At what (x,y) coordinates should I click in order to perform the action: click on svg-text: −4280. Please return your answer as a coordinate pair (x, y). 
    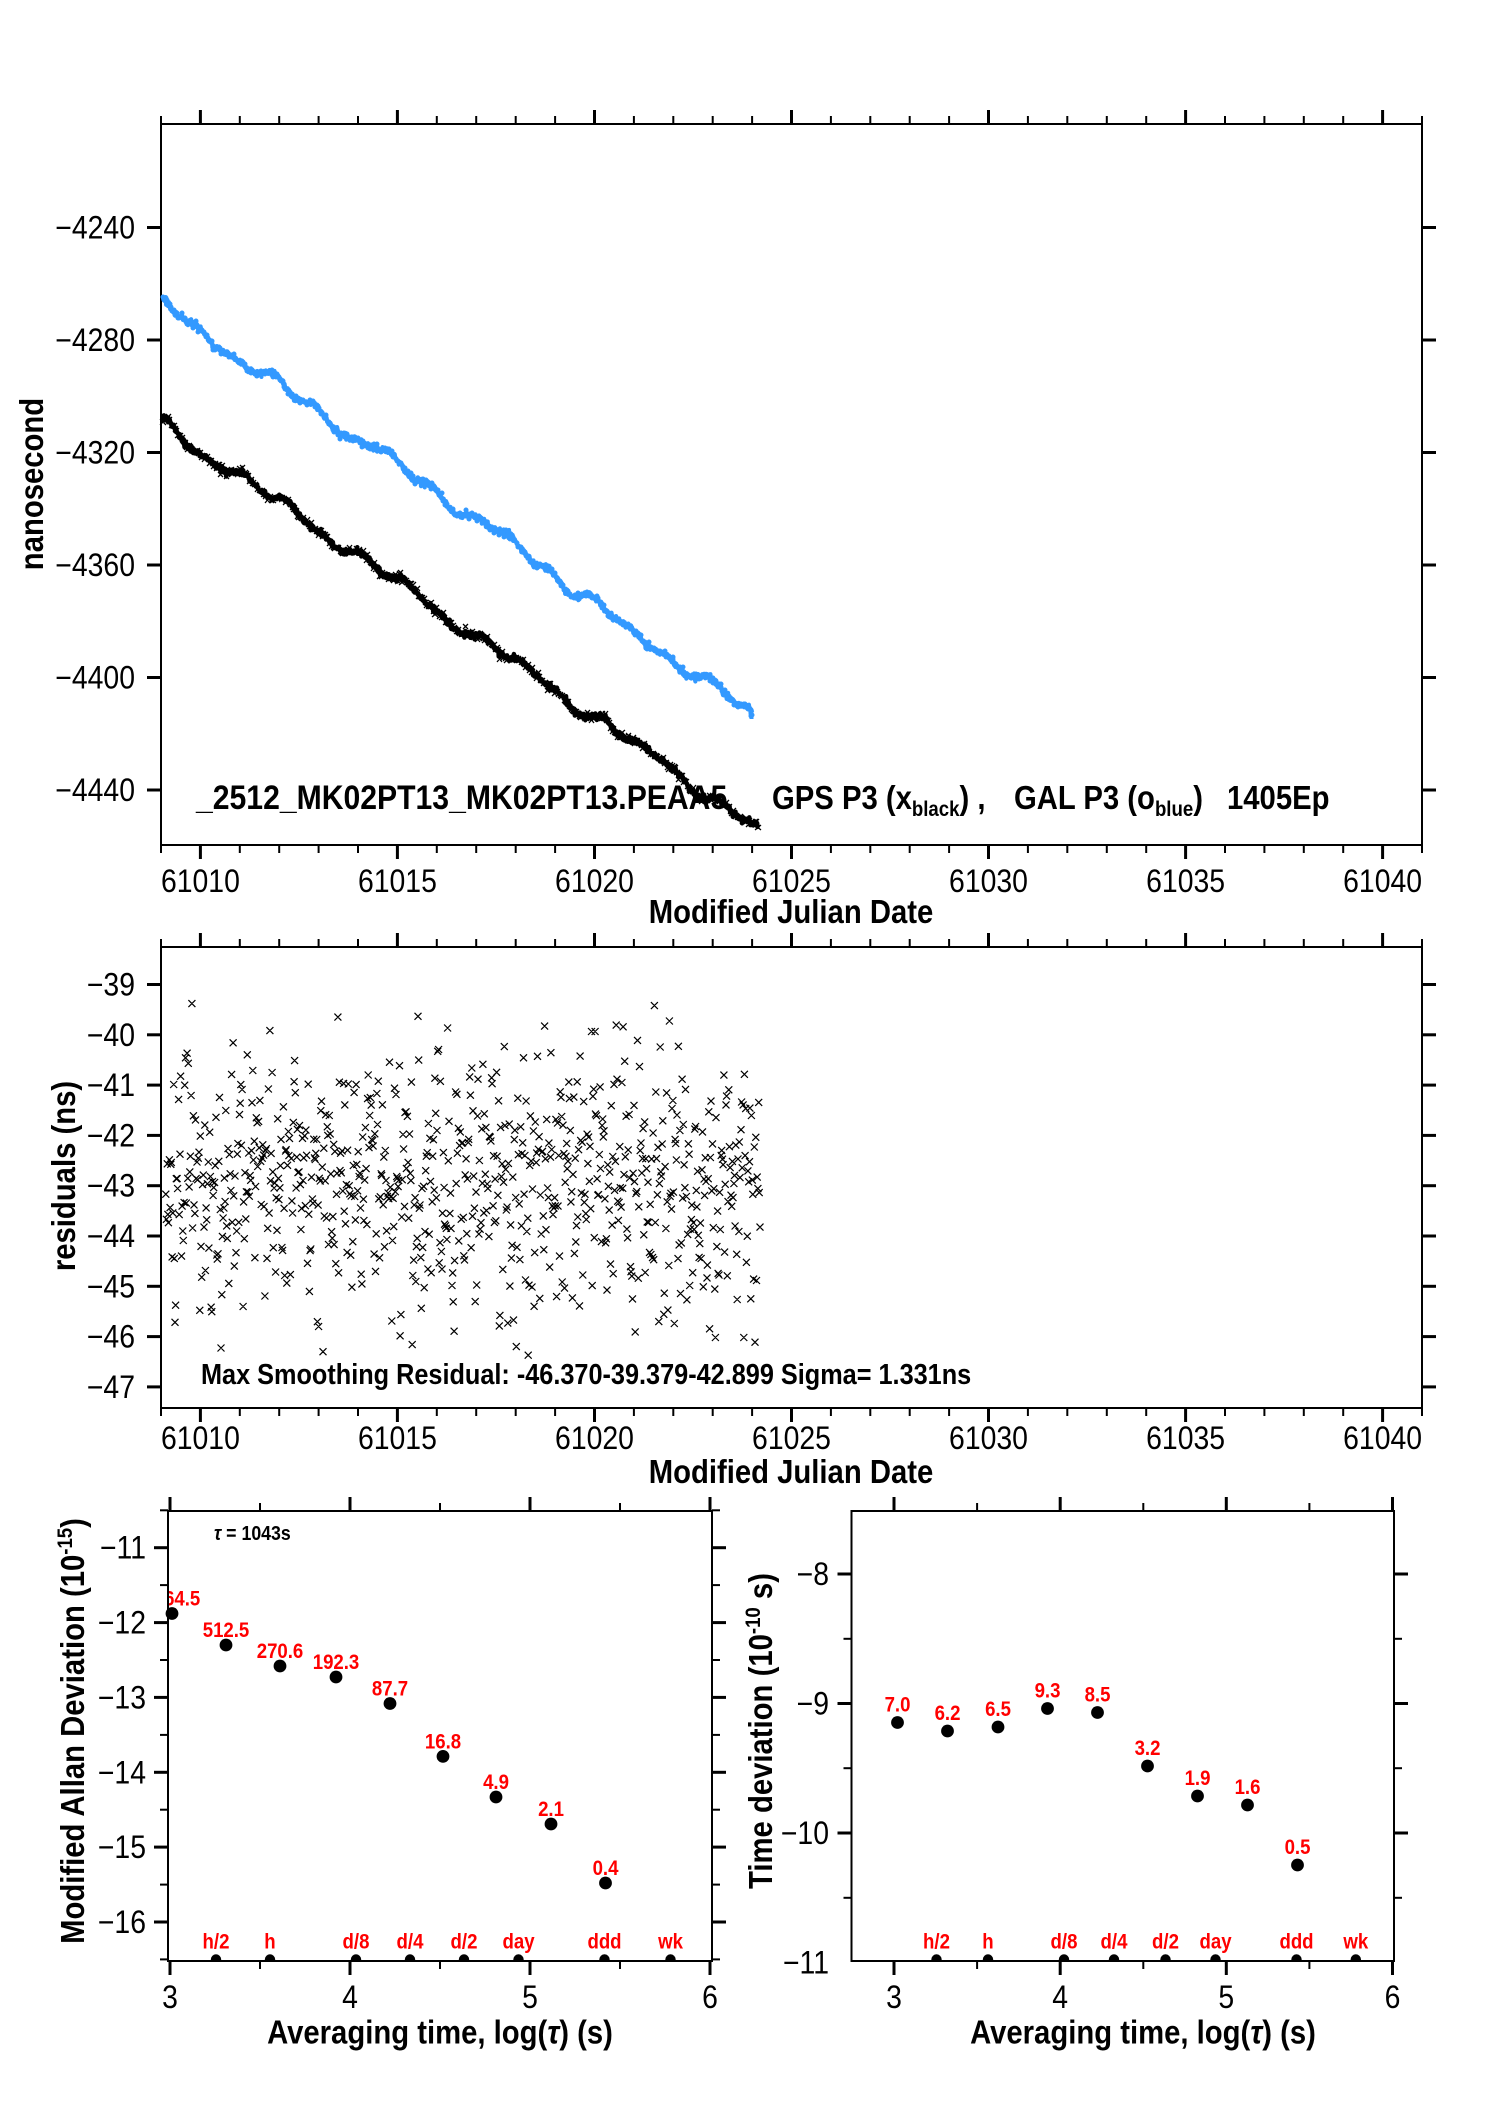
    Looking at the image, I should click on (95, 340).